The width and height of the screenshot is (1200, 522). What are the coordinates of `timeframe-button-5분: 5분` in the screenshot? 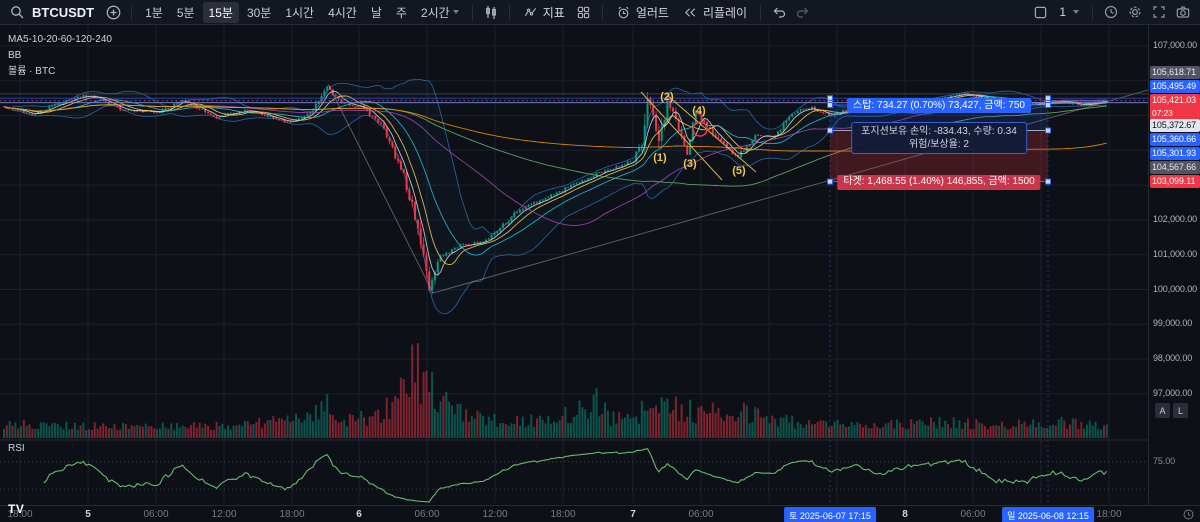 It's located at (185, 12).